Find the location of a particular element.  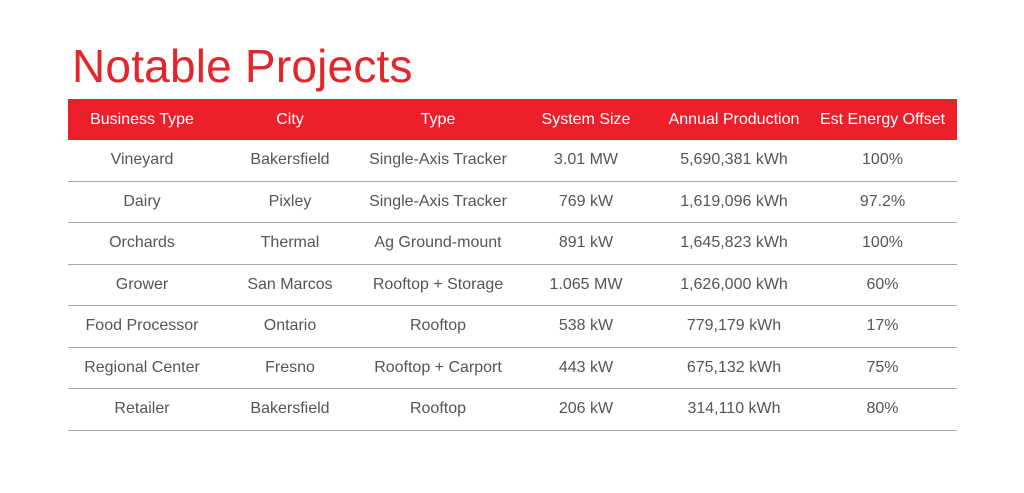

header-system-size: System Size is located at coordinates (586, 119).